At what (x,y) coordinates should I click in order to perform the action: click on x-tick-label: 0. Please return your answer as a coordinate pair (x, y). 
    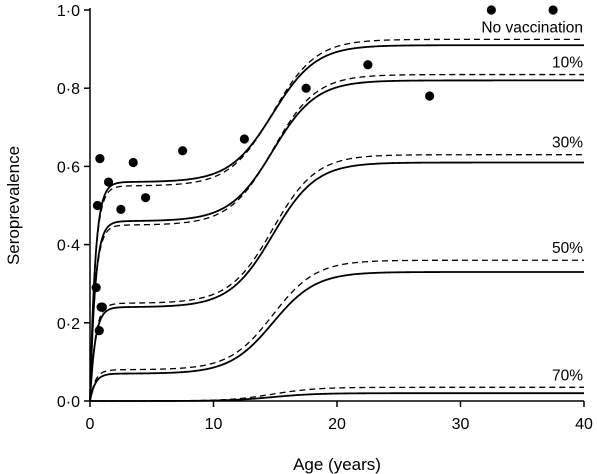
    Looking at the image, I should click on (90, 424).